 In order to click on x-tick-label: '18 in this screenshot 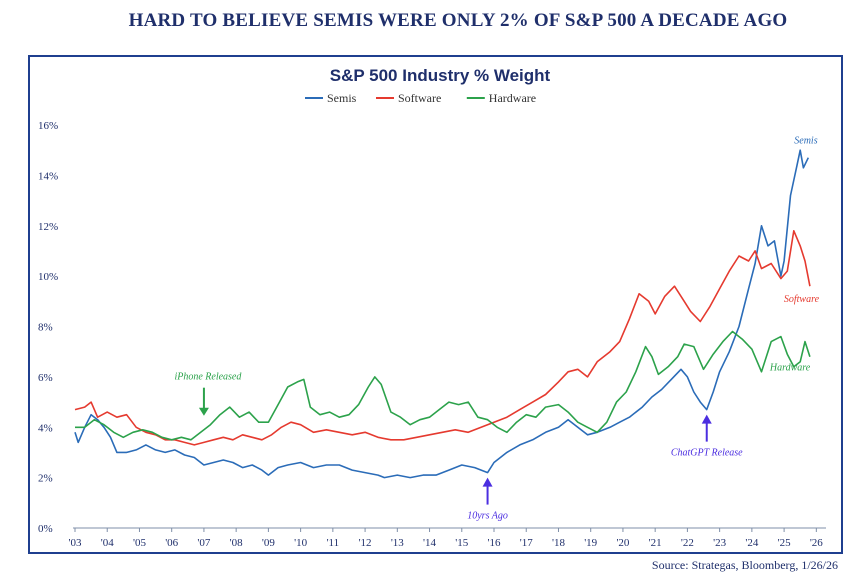, I will do `click(558, 543)`.